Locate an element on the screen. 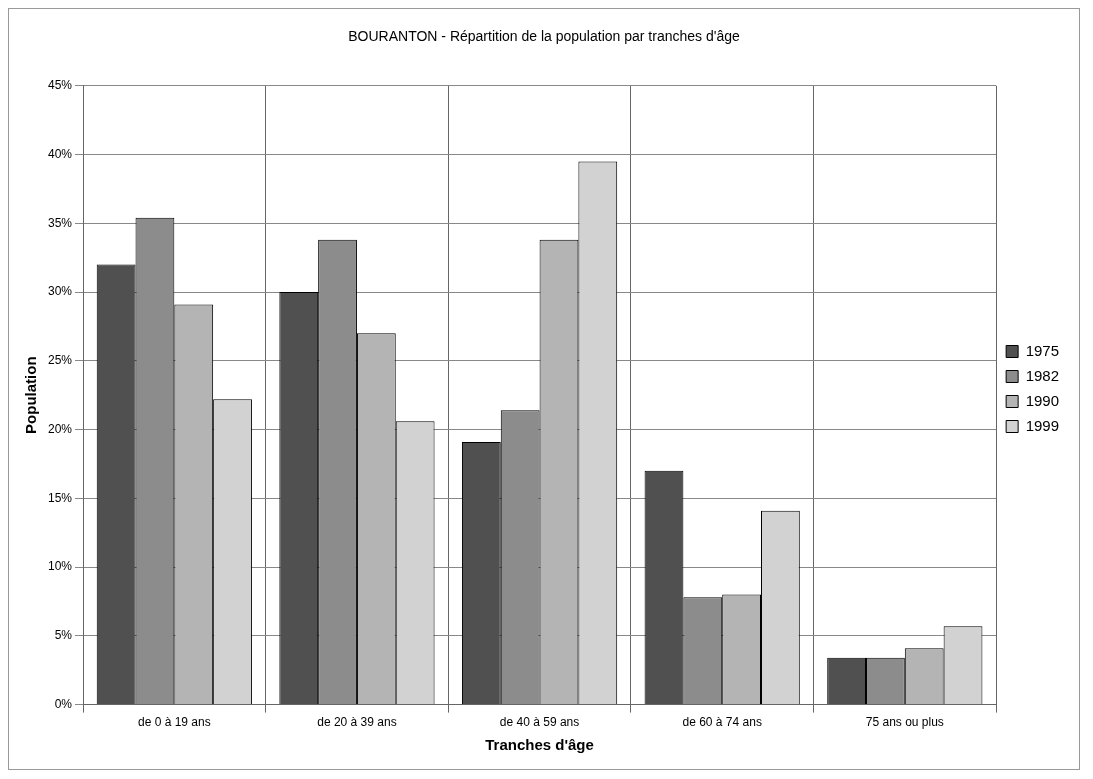 This screenshot has width=1093, height=779. y-tick-label: 25% is located at coordinates (60, 360).